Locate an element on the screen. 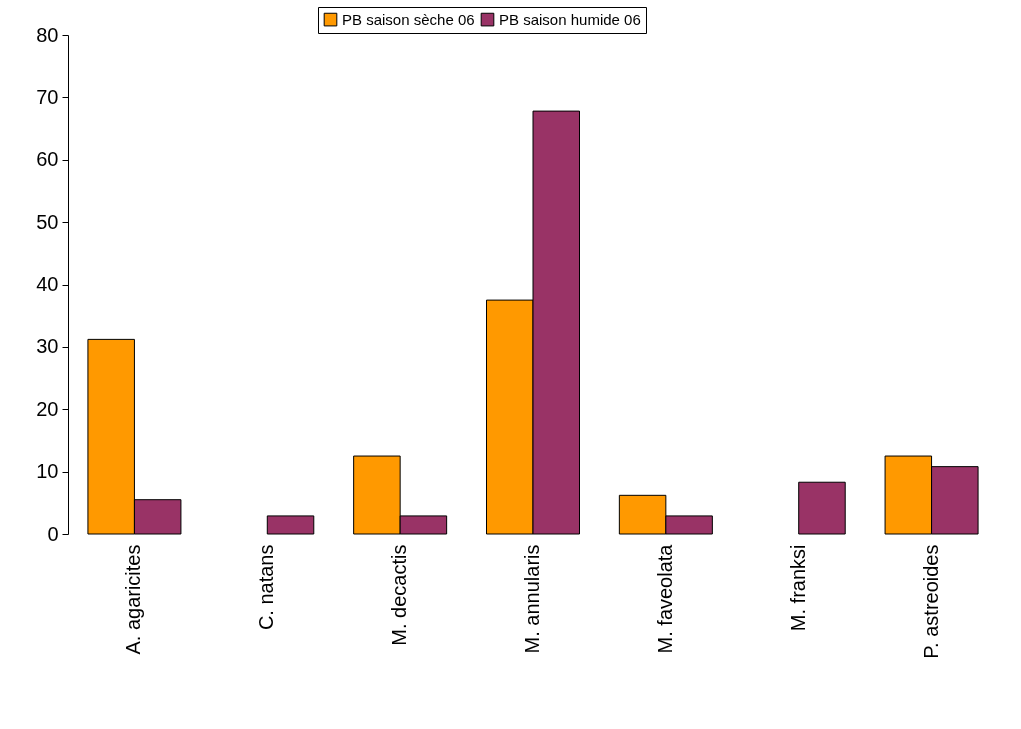 Image resolution: width=1021 pixels, height=729 pixels. x-tick-label: P. astreoides is located at coordinates (930, 601).